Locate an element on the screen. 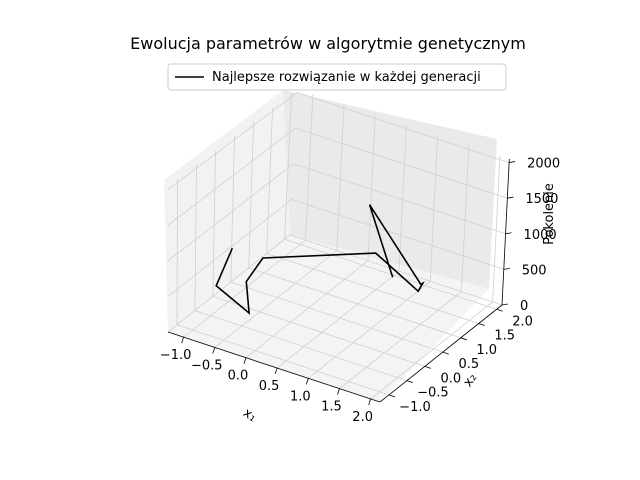 The image size is (640, 480). series-line is located at coordinates (320, 259).